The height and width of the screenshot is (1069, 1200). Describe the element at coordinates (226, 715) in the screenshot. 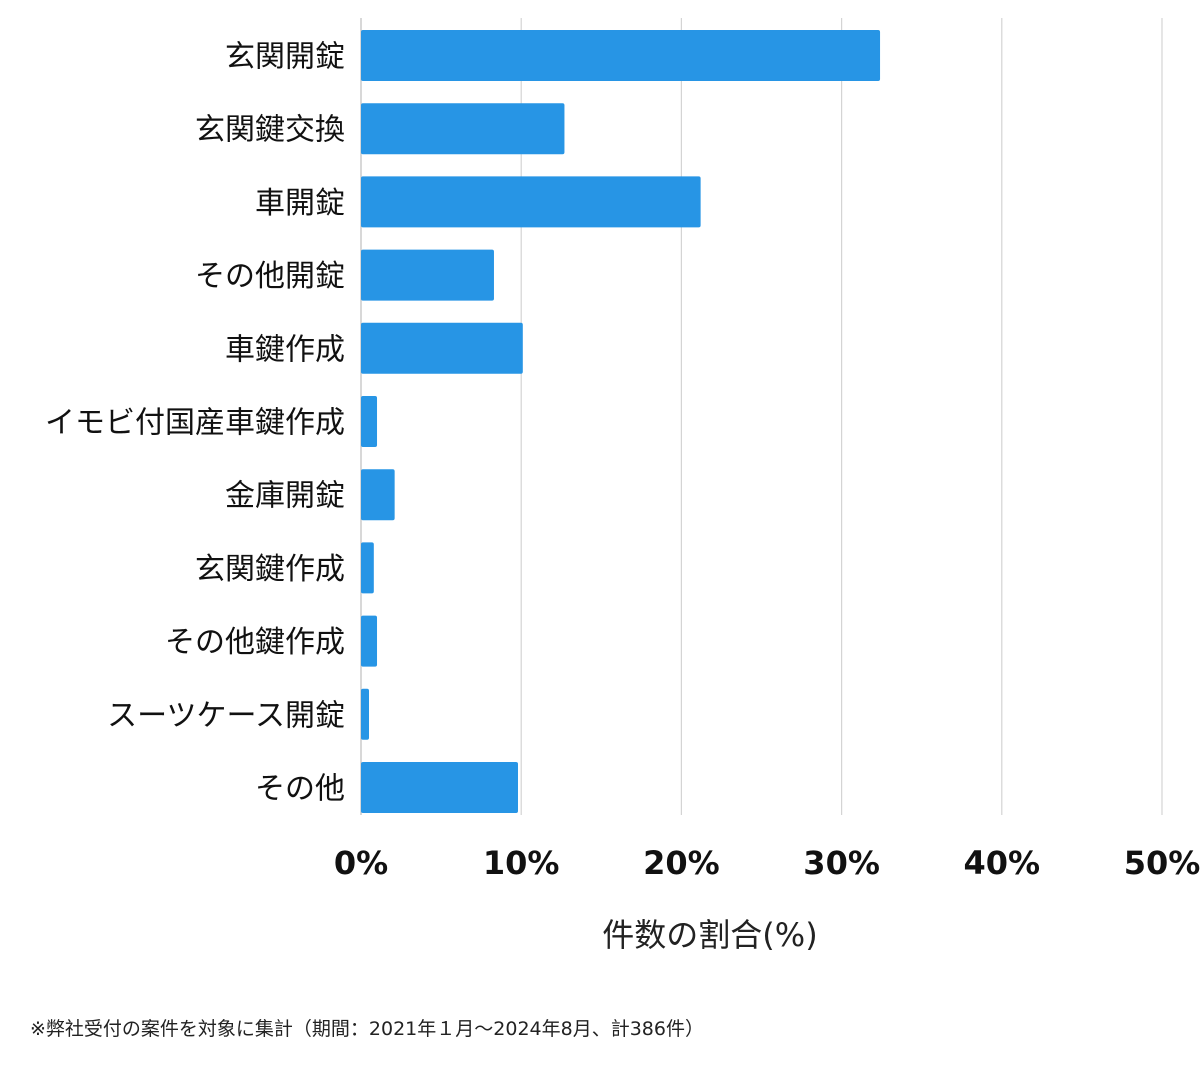

I see `y-tick-label: スーツケース開錠` at that location.